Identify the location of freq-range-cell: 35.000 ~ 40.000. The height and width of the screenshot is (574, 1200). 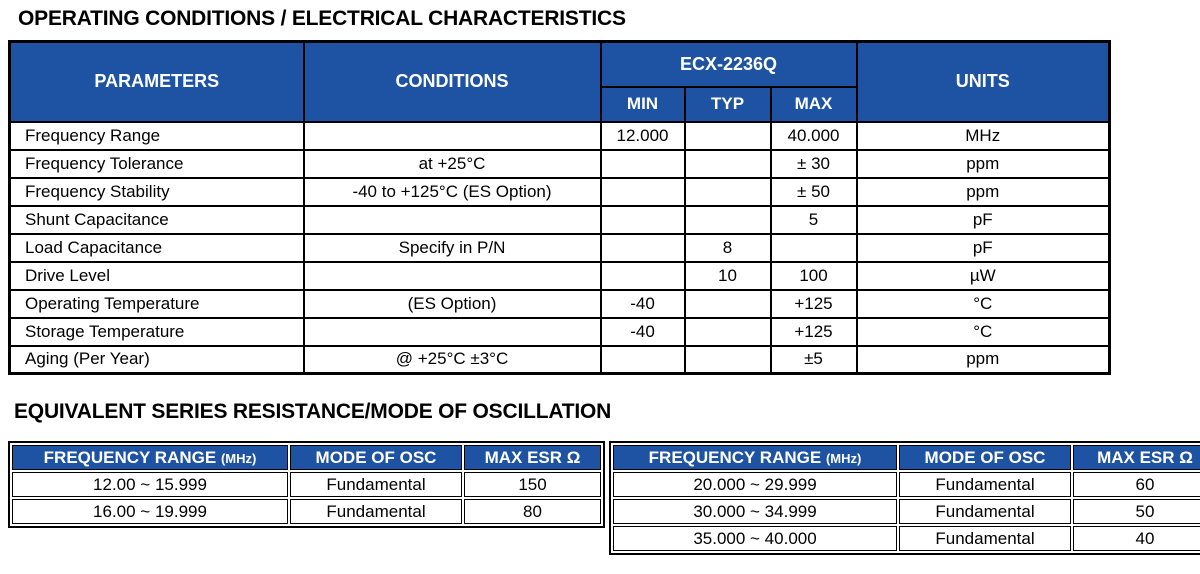
(755, 538).